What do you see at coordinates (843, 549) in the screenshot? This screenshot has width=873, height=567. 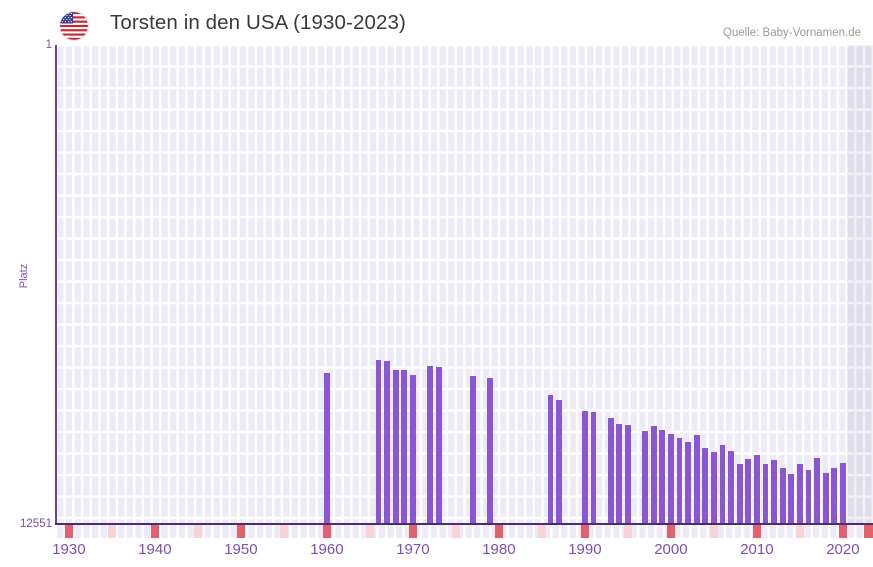 I see `x-axis-tick-label: 2020` at bounding box center [843, 549].